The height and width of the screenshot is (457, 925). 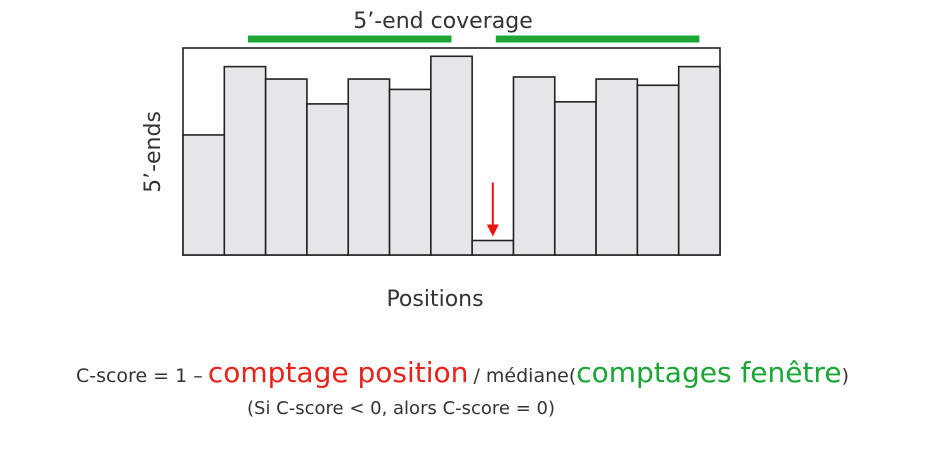 What do you see at coordinates (434, 299) in the screenshot?
I see `x-axis-label: Positions` at bounding box center [434, 299].